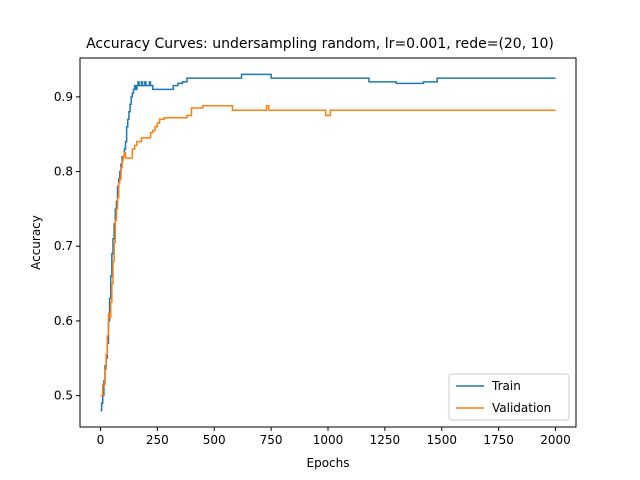 This screenshot has height=480, width=640. I want to click on x-tick-label: 250, so click(157, 440).